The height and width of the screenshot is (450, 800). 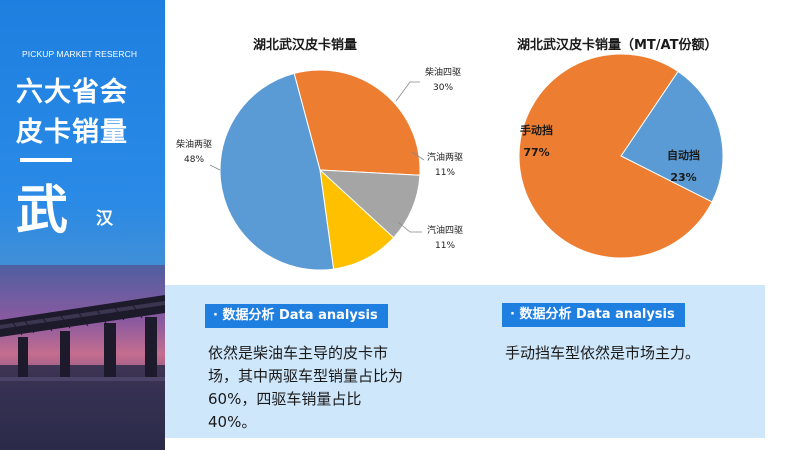 What do you see at coordinates (104, 219) in the screenshot?
I see `banner-city-char2: 汉` at bounding box center [104, 219].